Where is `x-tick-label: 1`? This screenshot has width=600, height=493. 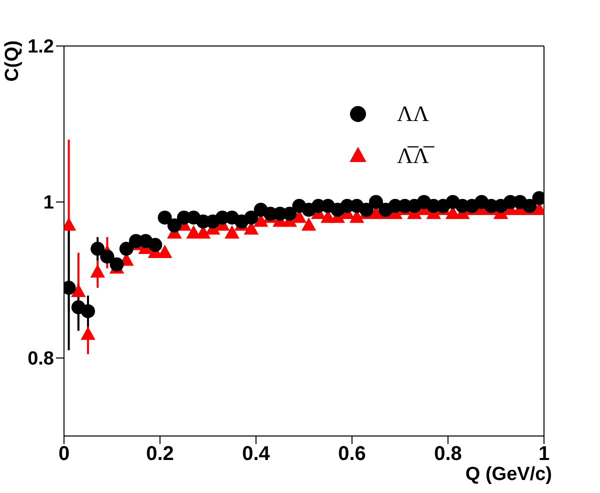 x-tick-label: 1 is located at coordinates (544, 454).